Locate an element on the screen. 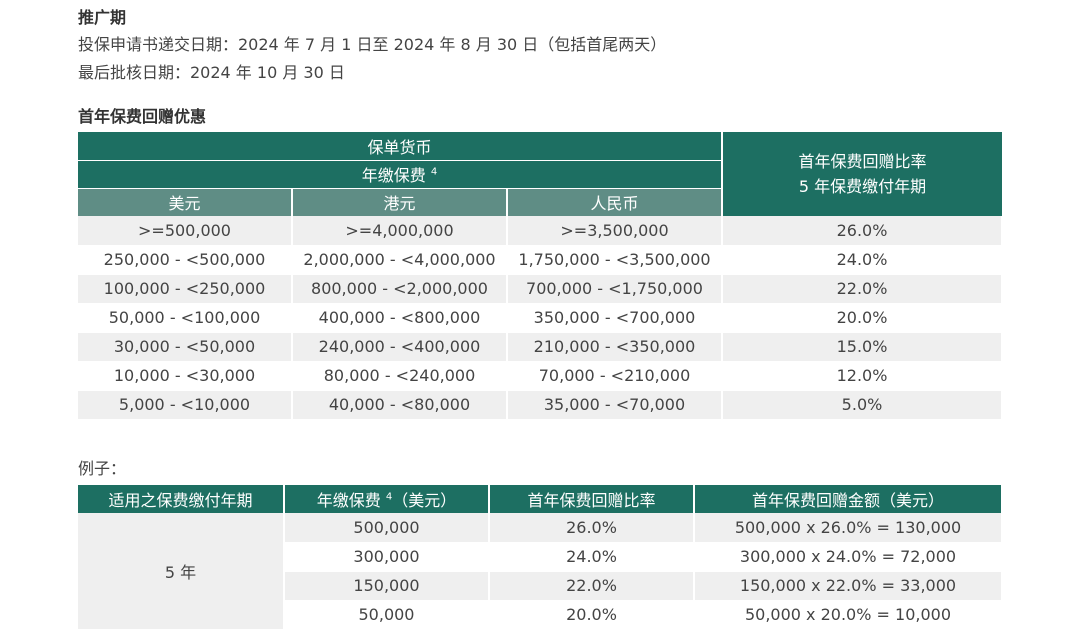 The height and width of the screenshot is (640, 1080). header-premium-label: 年缴保费 is located at coordinates (348, 500).